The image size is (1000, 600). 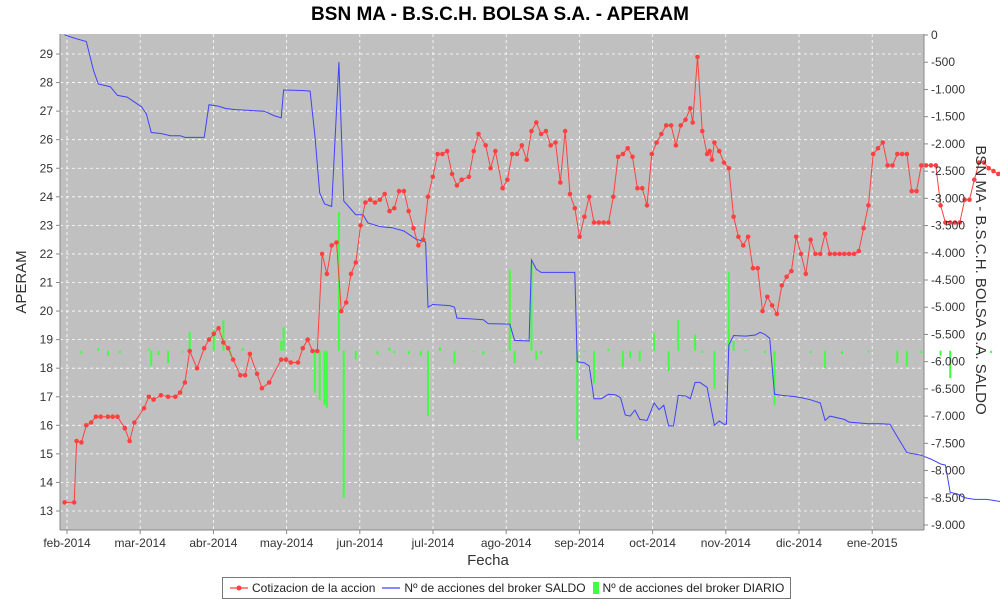 I want to click on y2-tick-label: -2.000, so click(x=948, y=144).